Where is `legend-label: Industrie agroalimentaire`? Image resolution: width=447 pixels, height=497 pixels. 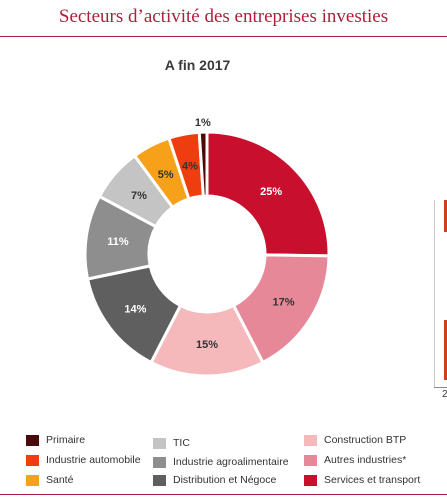
legend-label: Industrie agroalimentaire is located at coordinates (231, 462).